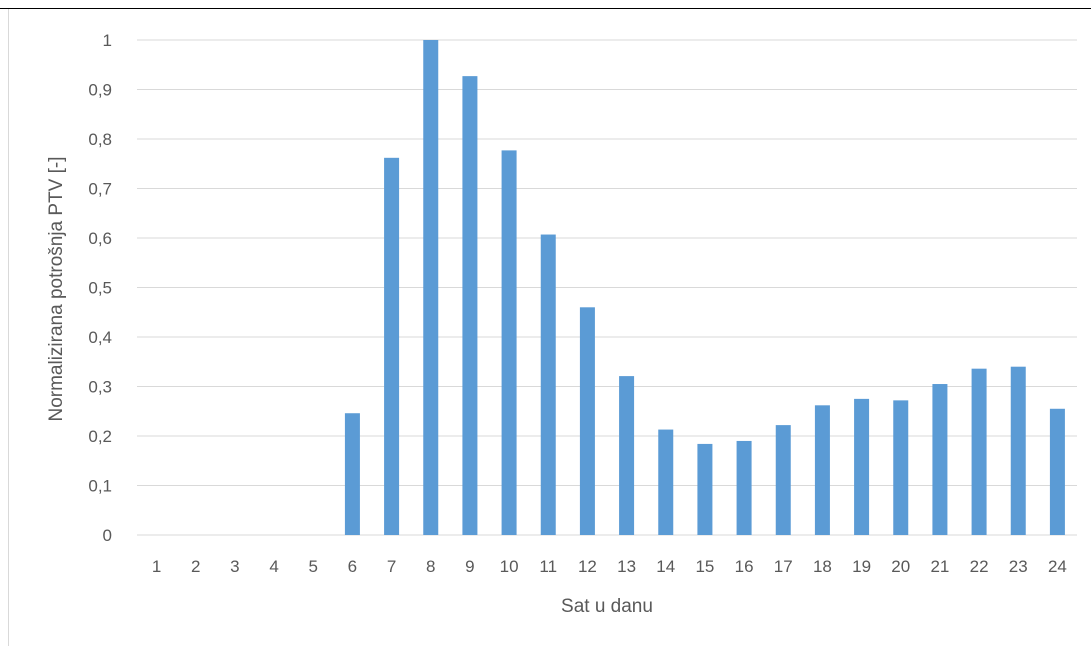 Image resolution: width=1091 pixels, height=651 pixels. What do you see at coordinates (548, 566) in the screenshot?
I see `x-tick-label: 11` at bounding box center [548, 566].